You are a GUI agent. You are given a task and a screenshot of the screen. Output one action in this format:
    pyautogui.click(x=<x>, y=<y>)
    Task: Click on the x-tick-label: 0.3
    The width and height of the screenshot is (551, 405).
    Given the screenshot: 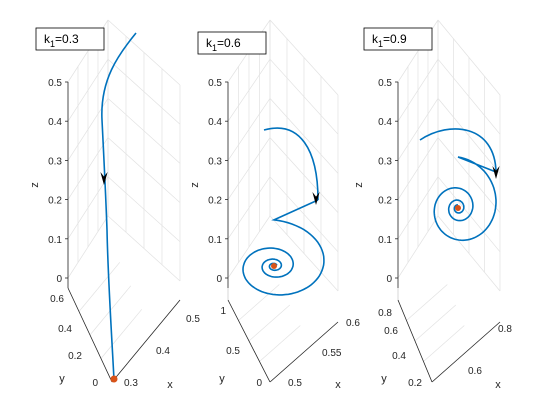 What is the action you would take?
    pyautogui.click(x=131, y=383)
    